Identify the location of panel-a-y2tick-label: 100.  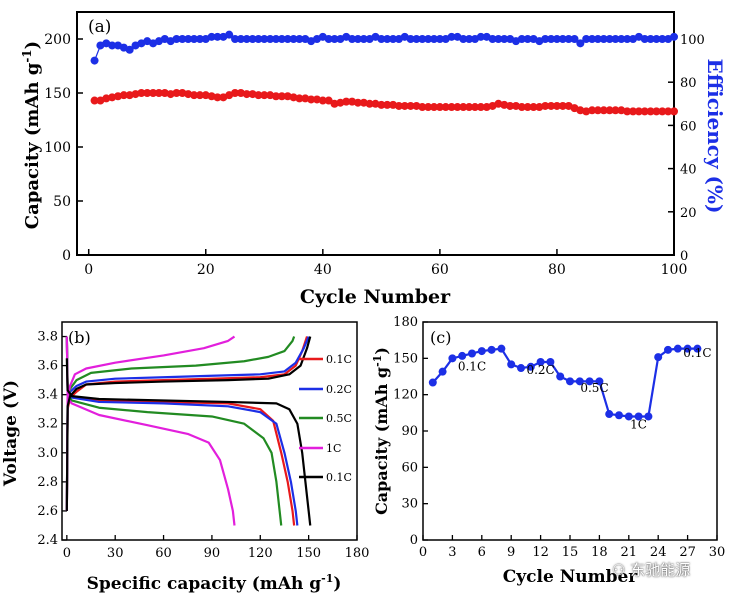
(692, 40).